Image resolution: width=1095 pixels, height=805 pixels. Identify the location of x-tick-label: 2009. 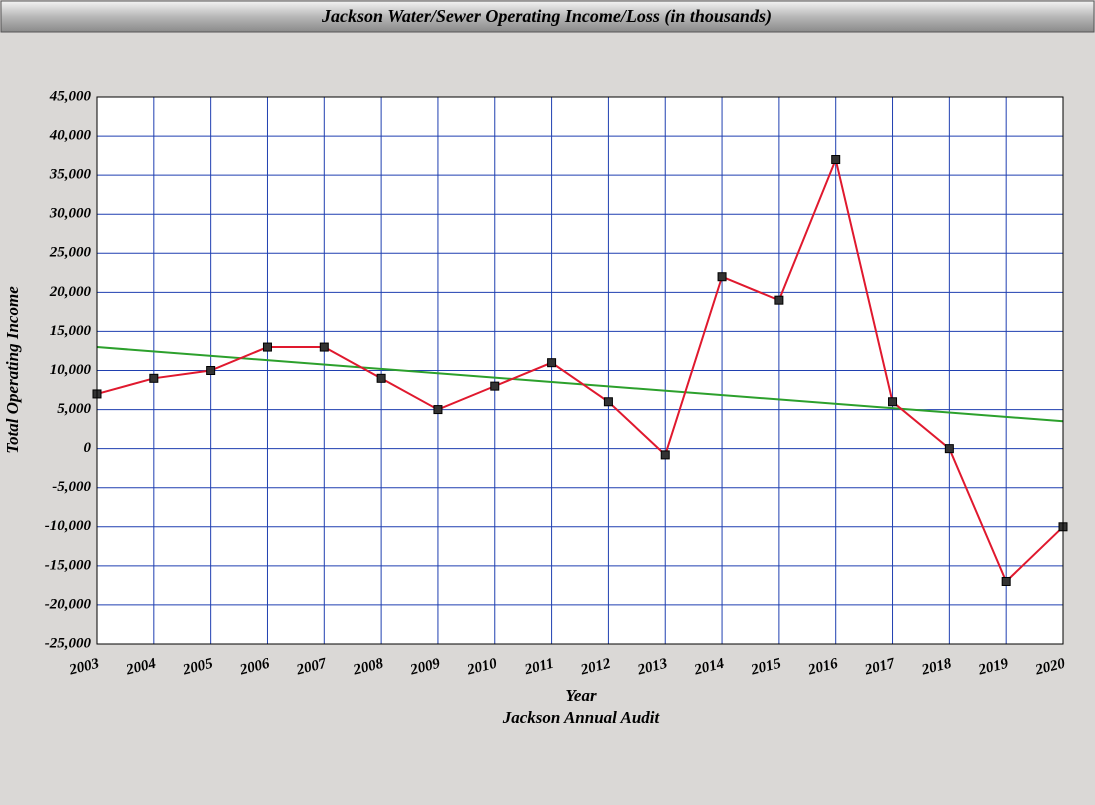
(425, 667).